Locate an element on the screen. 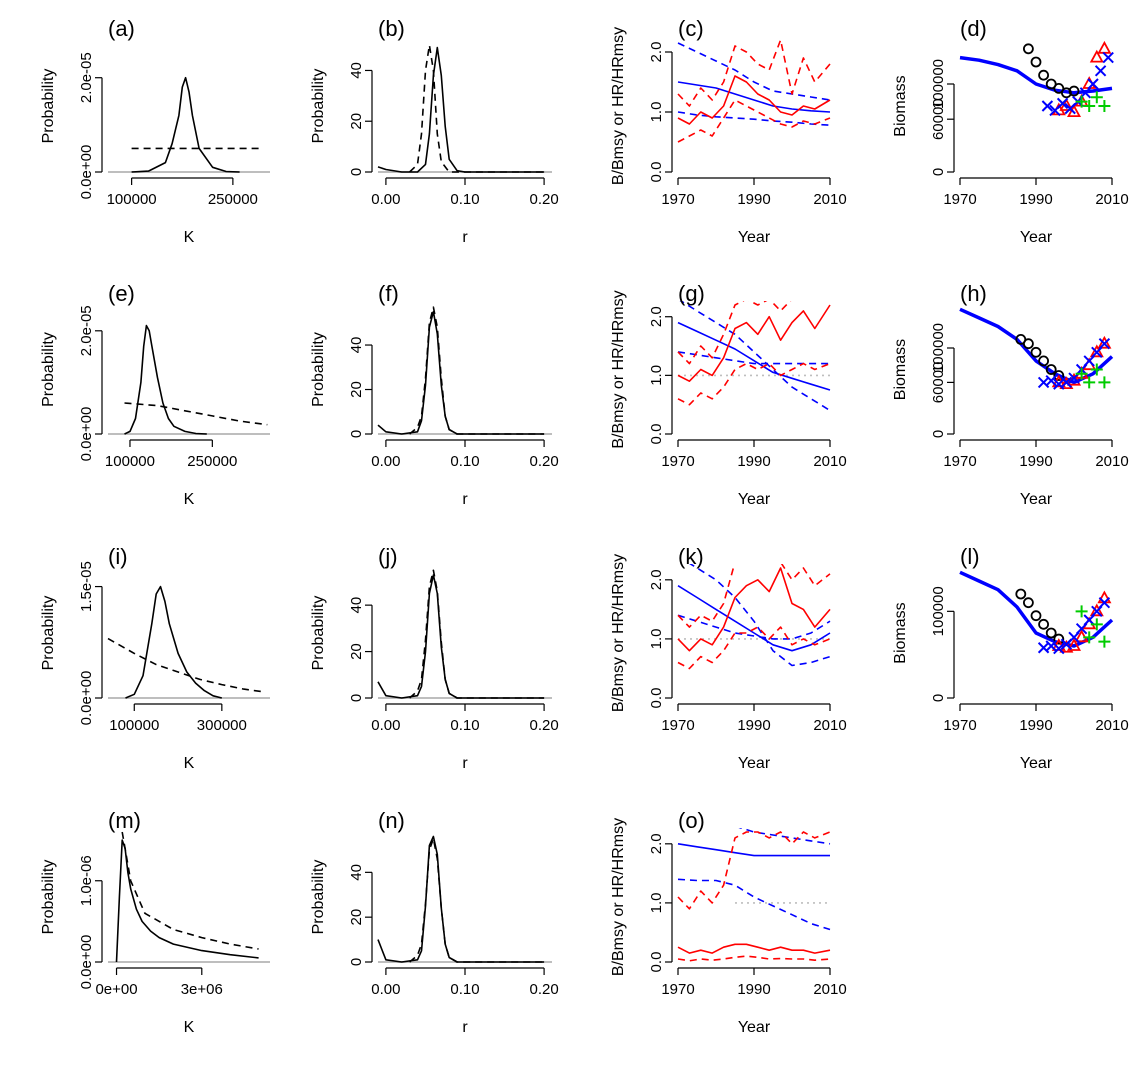  x-tick-label: 0e+00 is located at coordinates (116, 989).